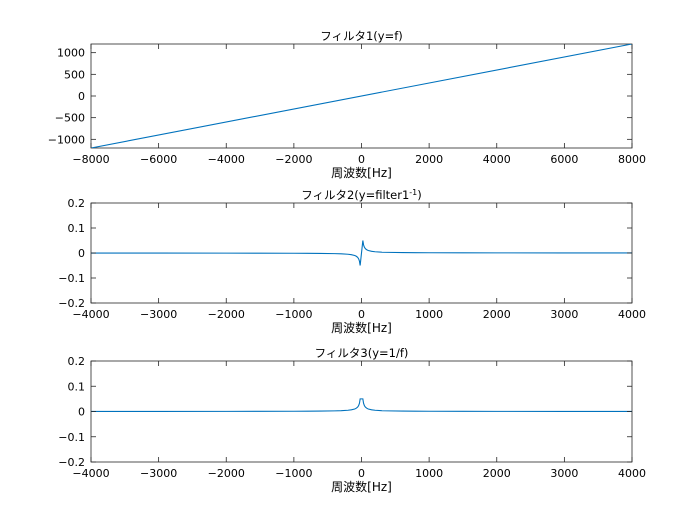 The height and width of the screenshot is (525, 700). I want to click on subplot-title: フィルタ3(y=1/f), so click(362, 353).